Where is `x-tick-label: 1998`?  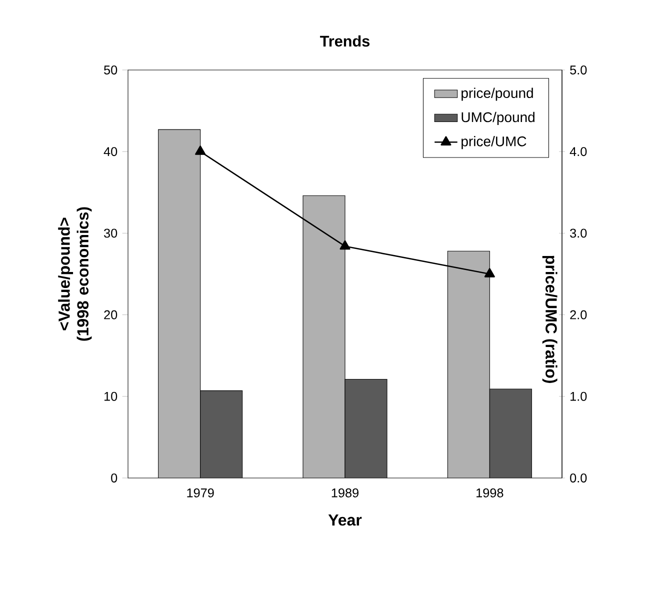 x-tick-label: 1998 is located at coordinates (490, 493).